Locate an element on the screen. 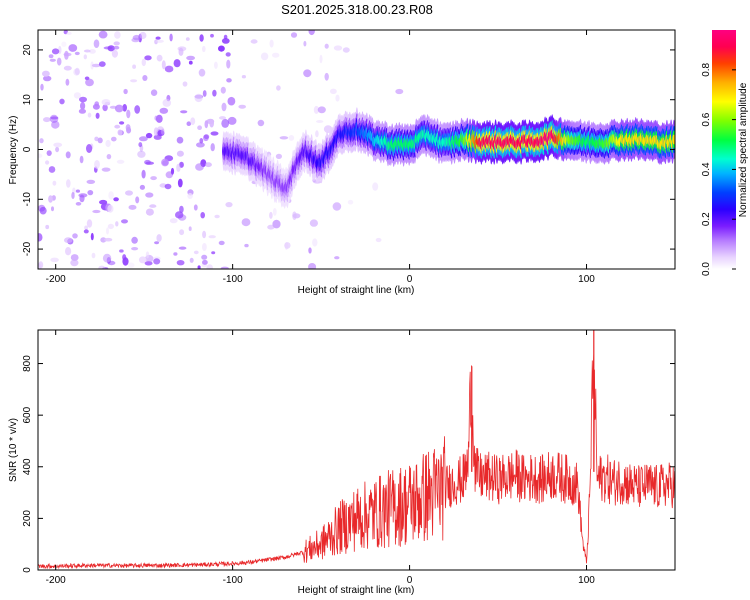 This screenshot has height=600, width=750. snr-x-tick-label: -200 is located at coordinates (56, 580).